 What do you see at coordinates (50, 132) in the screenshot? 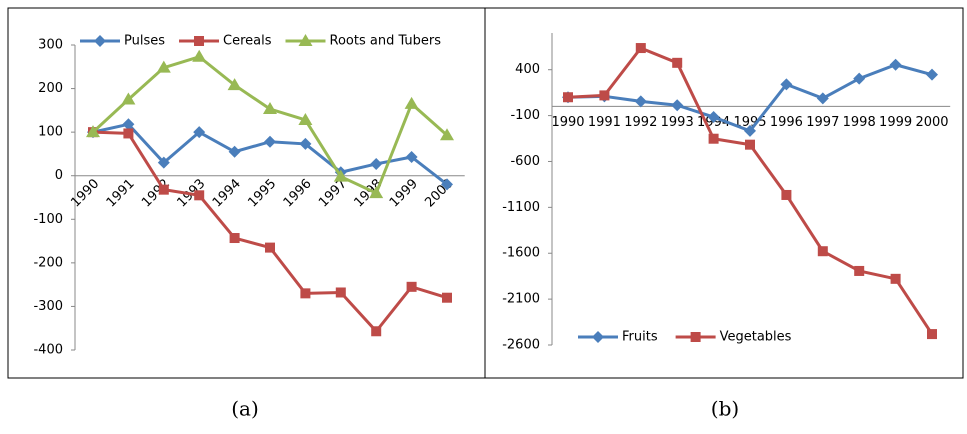
I see `y-tick-label: 100` at bounding box center [50, 132].